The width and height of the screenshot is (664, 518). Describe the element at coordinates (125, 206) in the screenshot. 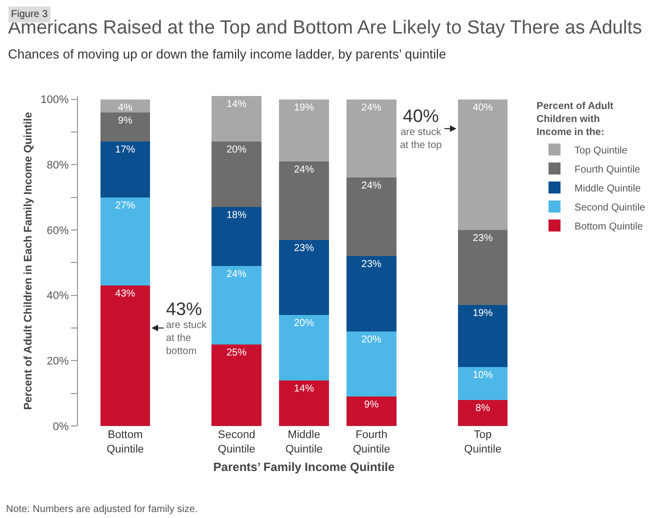

I see `data-label: 27%` at that location.